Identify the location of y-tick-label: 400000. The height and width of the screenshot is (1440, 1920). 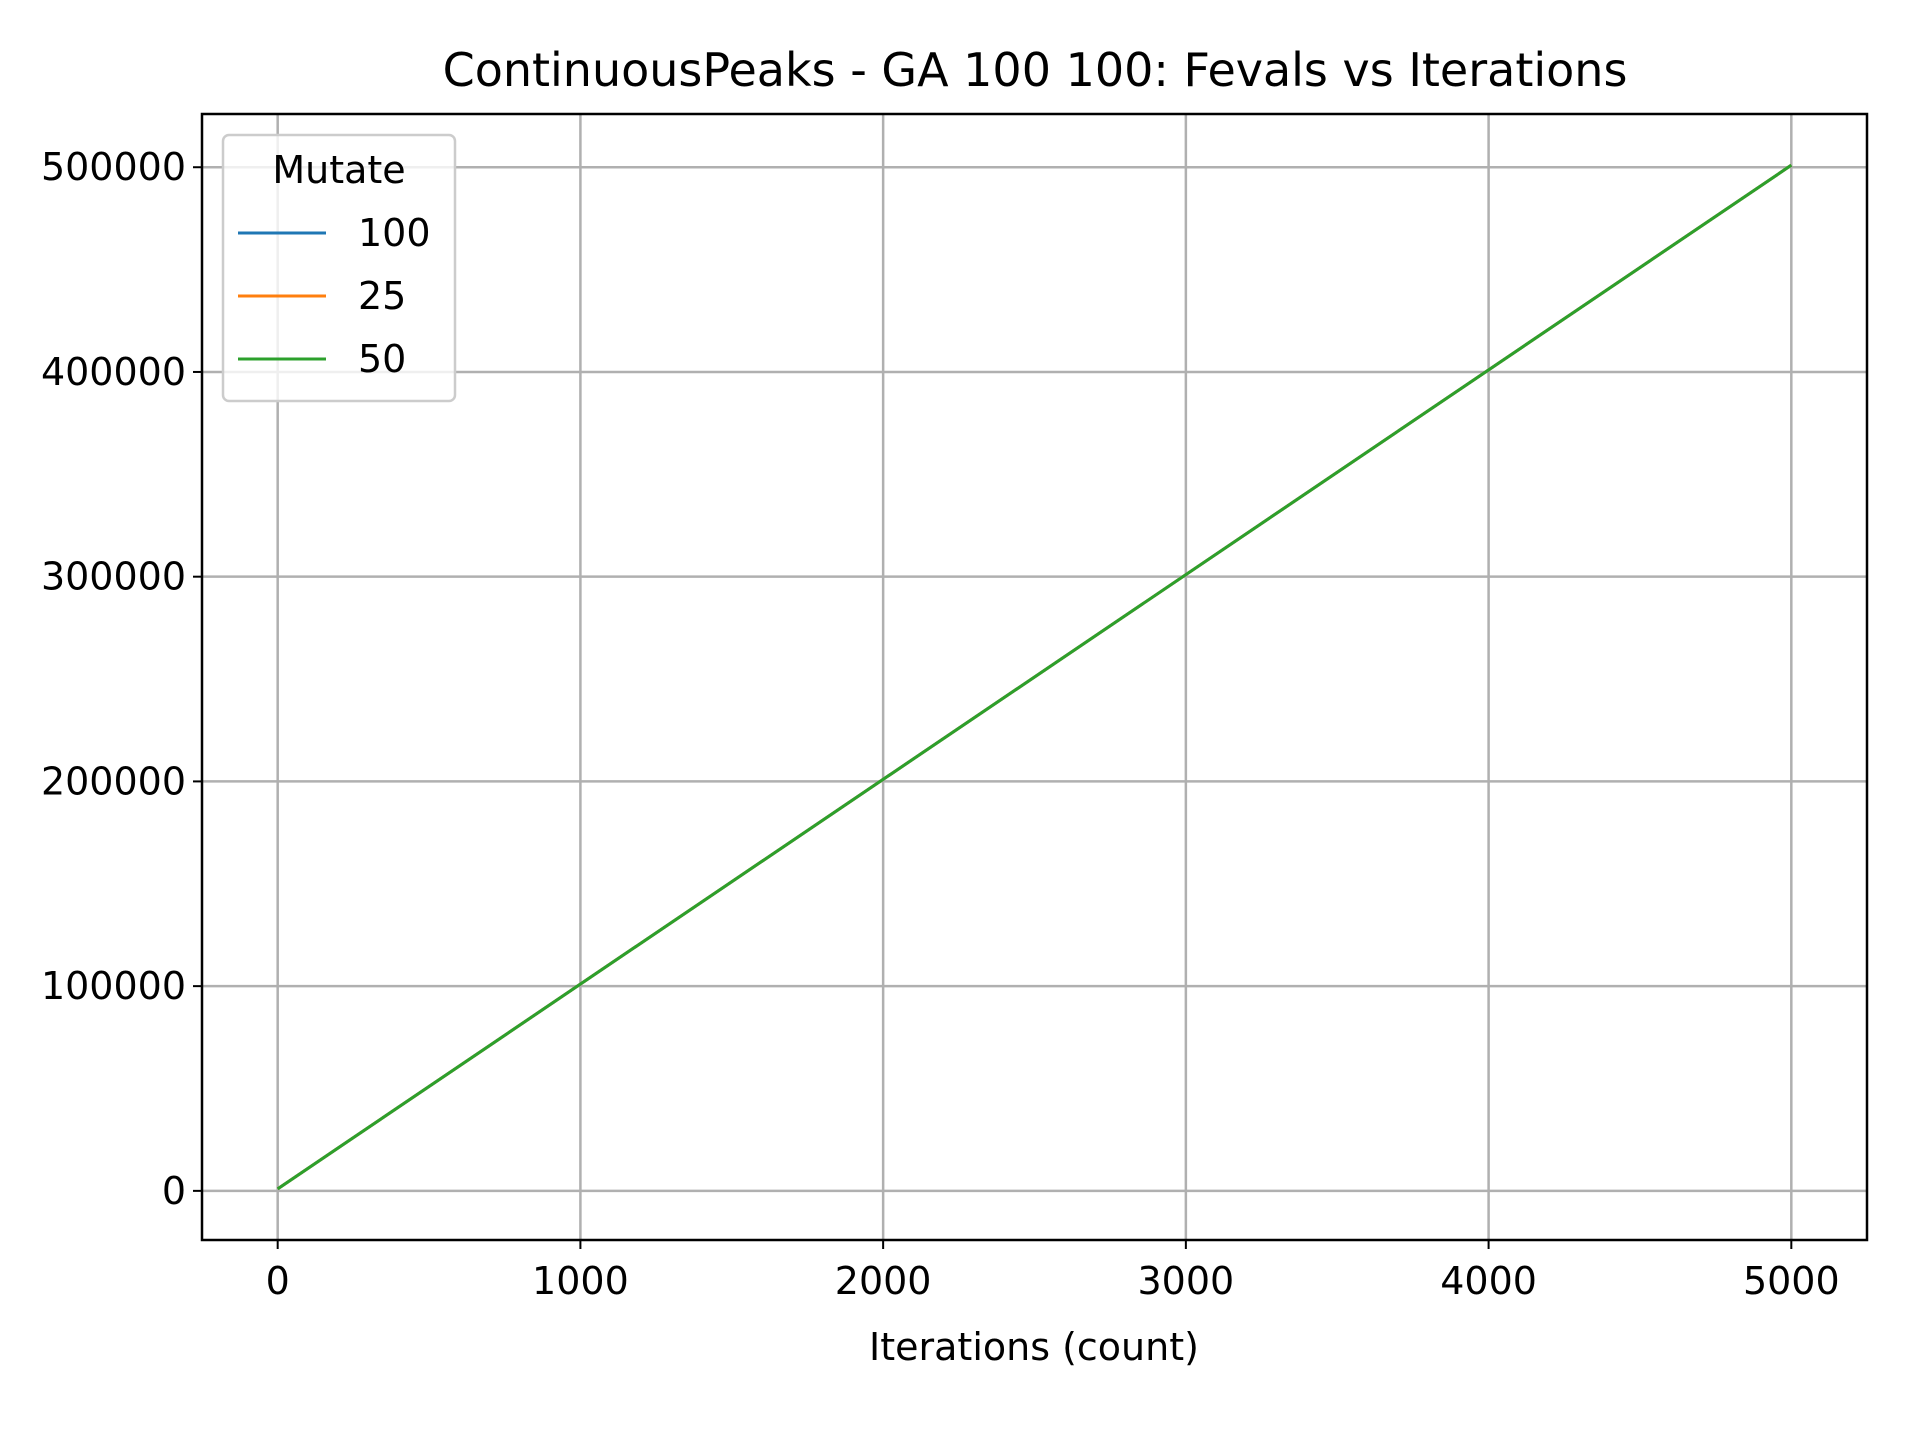
(113, 372).